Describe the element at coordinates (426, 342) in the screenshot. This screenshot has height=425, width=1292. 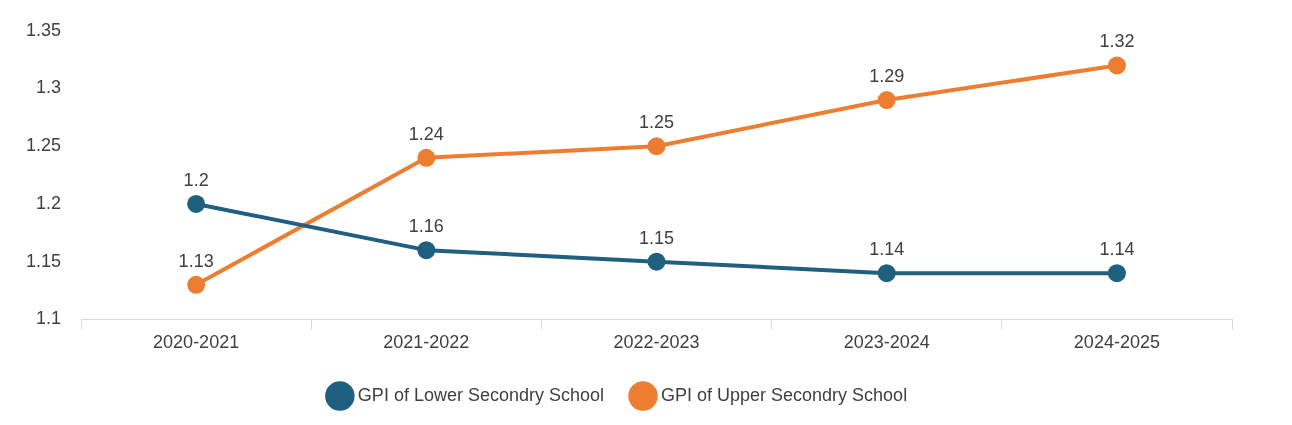
I see `x-tick-label: 2021-2022` at that location.